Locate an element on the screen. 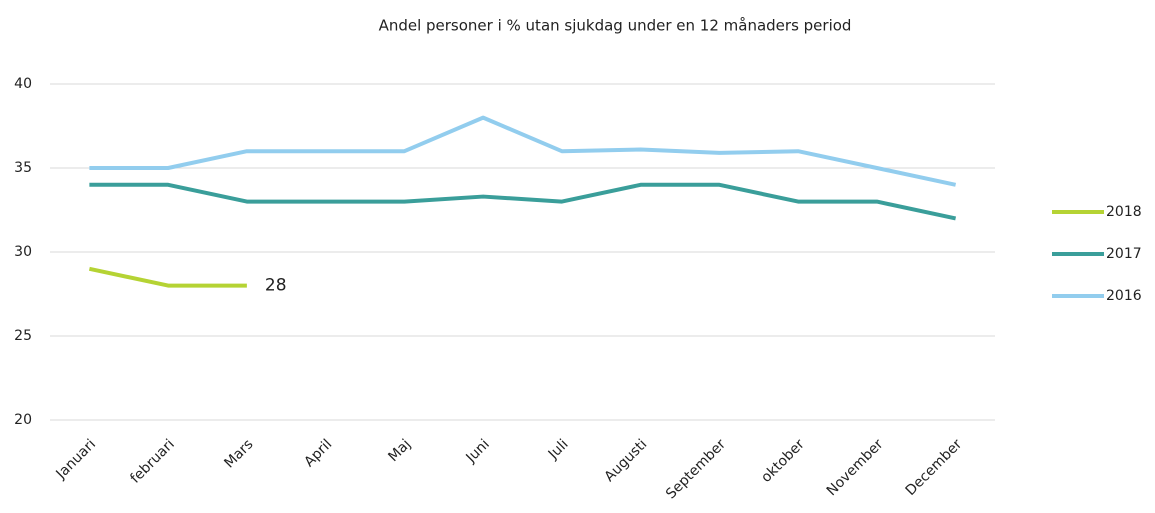  x-tick-label: Juli is located at coordinates (558, 449).